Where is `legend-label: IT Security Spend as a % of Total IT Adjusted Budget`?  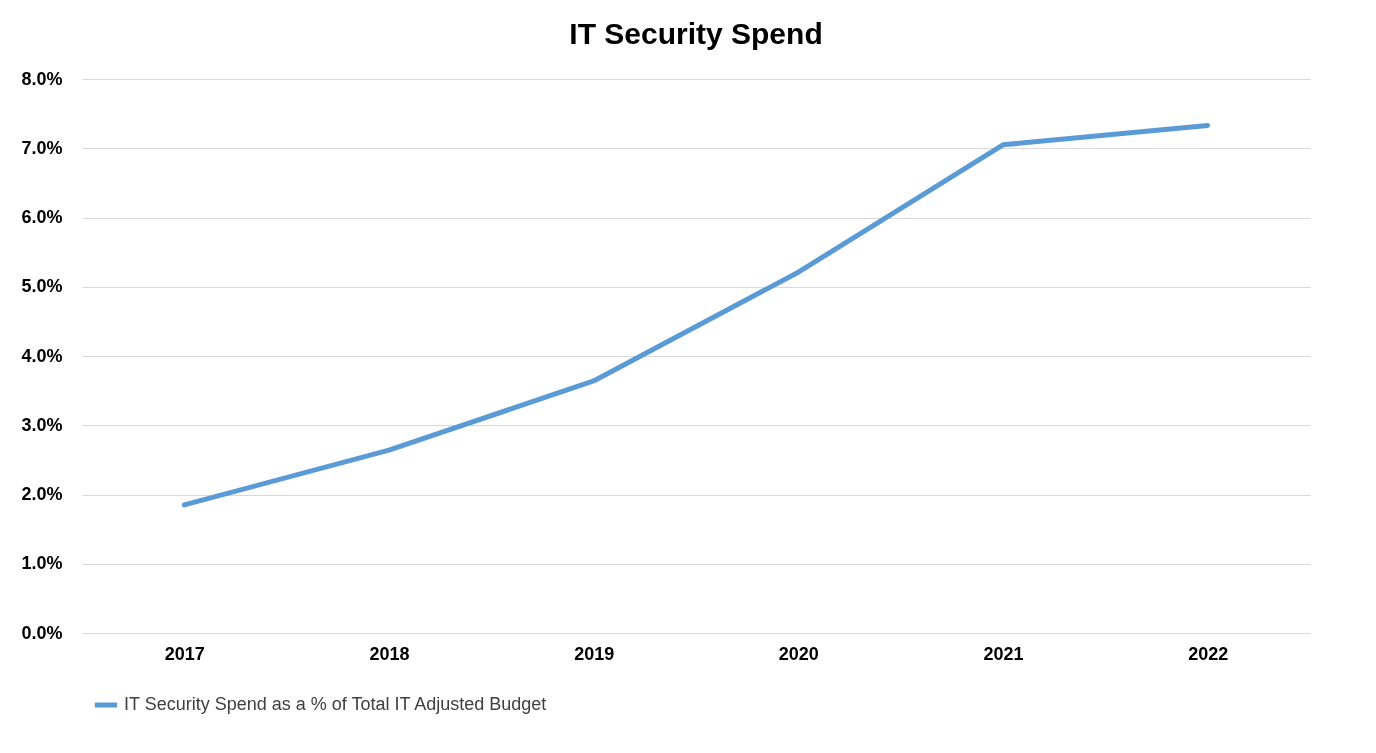
legend-label: IT Security Spend as a % of Total IT Adjusted Budget is located at coordinates (335, 704).